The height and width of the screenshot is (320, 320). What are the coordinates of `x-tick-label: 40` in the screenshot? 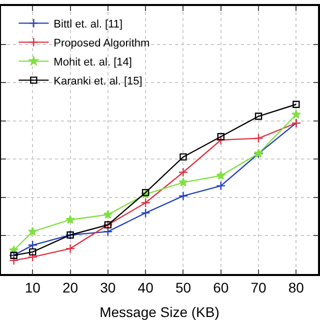 It's located at (146, 288).